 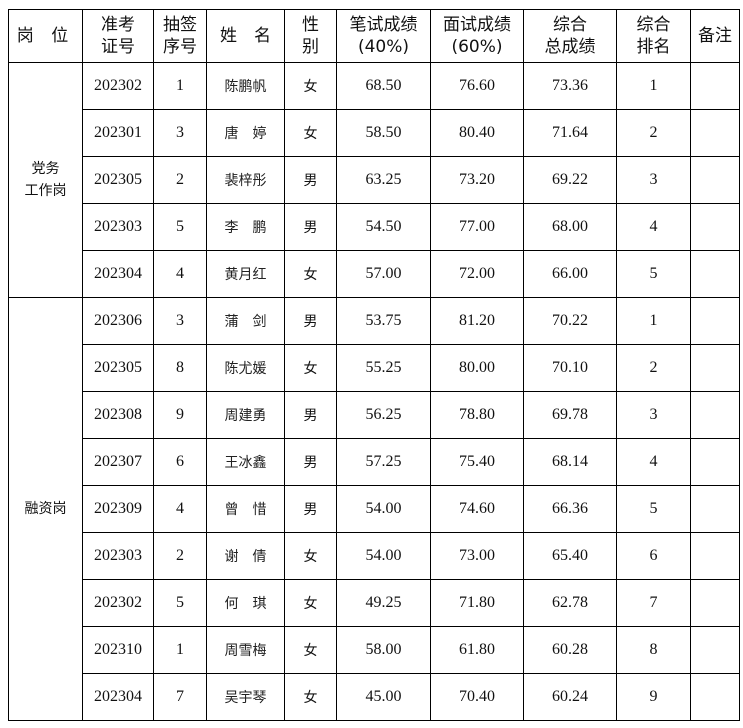 What do you see at coordinates (477, 36) in the screenshot?
I see `header-interview-score: 面试成绩 (60%)` at bounding box center [477, 36].